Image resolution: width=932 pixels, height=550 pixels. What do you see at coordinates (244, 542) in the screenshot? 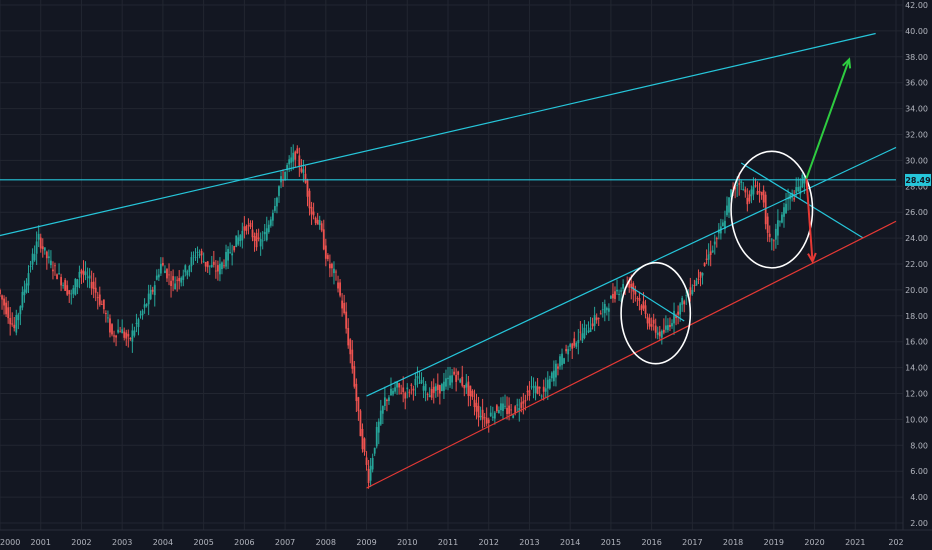
I see `x-tick-label: 2006` at bounding box center [244, 542].